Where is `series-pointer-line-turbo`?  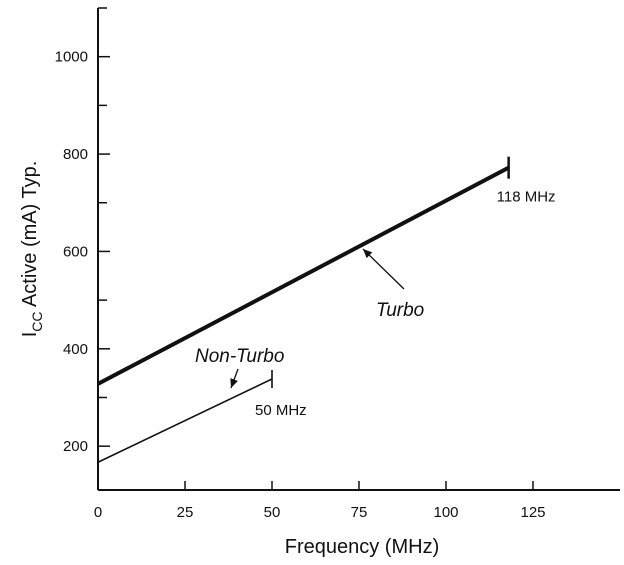
series-pointer-line-turbo is located at coordinates (383, 269).